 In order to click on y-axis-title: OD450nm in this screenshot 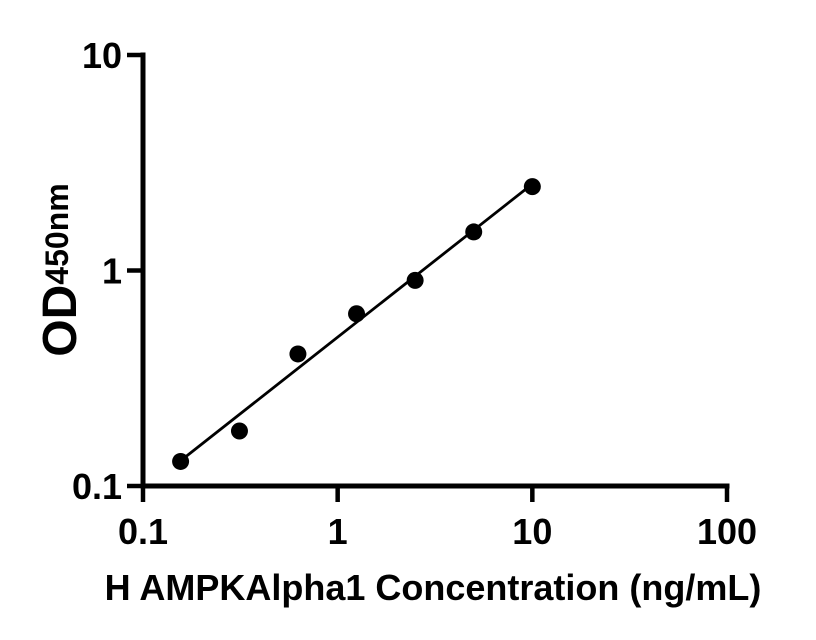, I will do `click(60, 269)`.